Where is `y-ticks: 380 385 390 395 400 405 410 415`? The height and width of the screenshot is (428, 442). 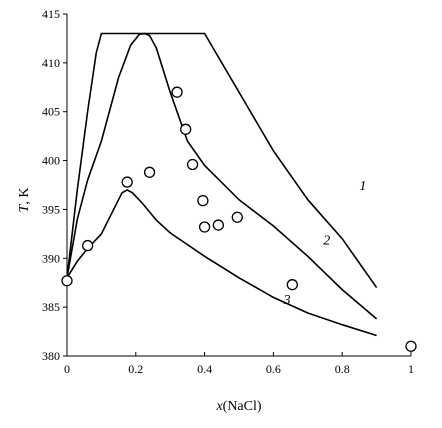 y-ticks: 380 385 390 395 400 405 410 415 is located at coordinates (54, 185).